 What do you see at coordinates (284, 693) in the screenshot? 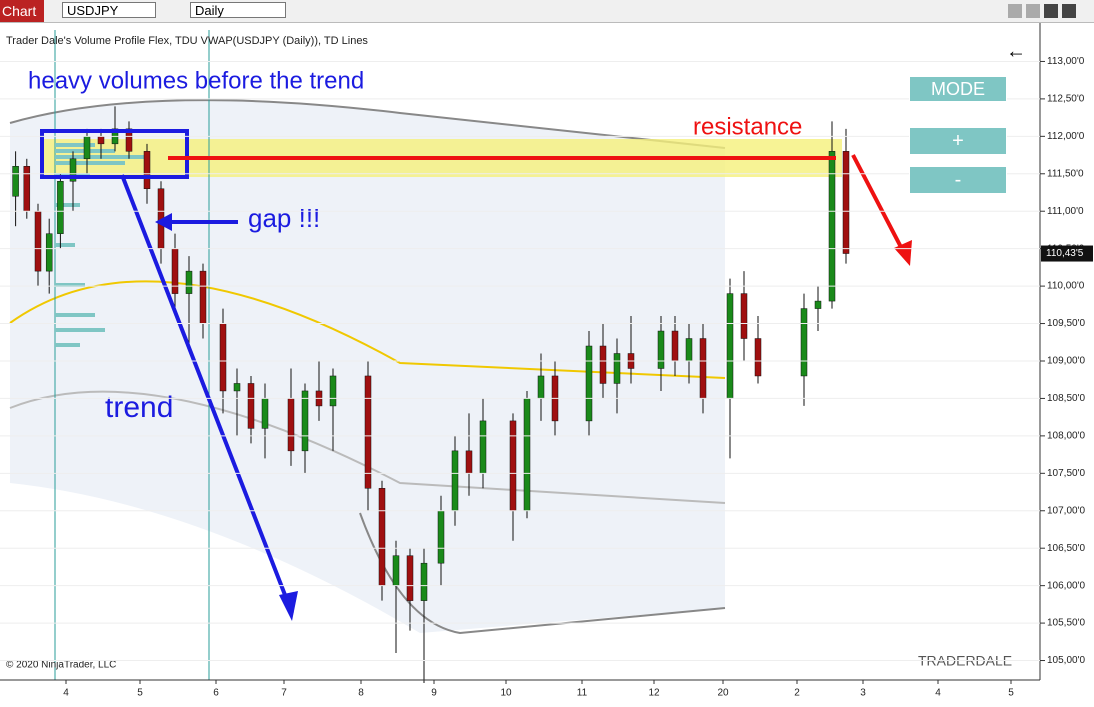
I see `x-tick-label: 7` at bounding box center [284, 693].